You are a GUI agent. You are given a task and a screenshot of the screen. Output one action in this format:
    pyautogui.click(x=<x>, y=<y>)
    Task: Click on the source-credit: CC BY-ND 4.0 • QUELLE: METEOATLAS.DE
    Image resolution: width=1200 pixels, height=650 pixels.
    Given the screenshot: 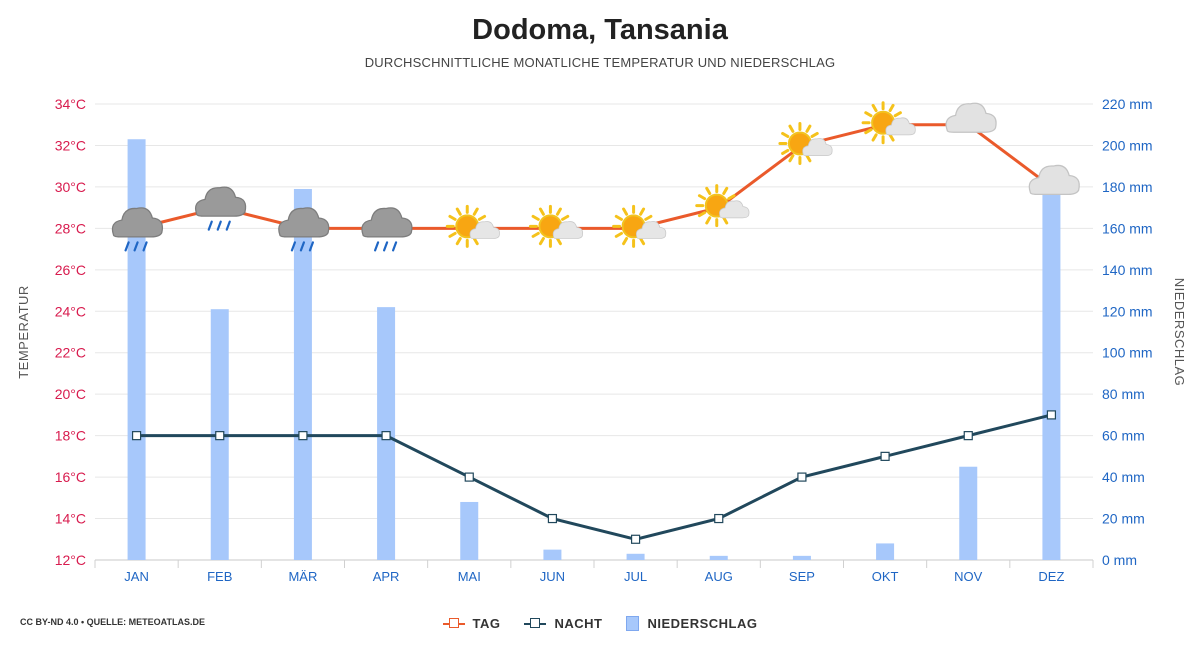 What is the action you would take?
    pyautogui.click(x=112, y=622)
    